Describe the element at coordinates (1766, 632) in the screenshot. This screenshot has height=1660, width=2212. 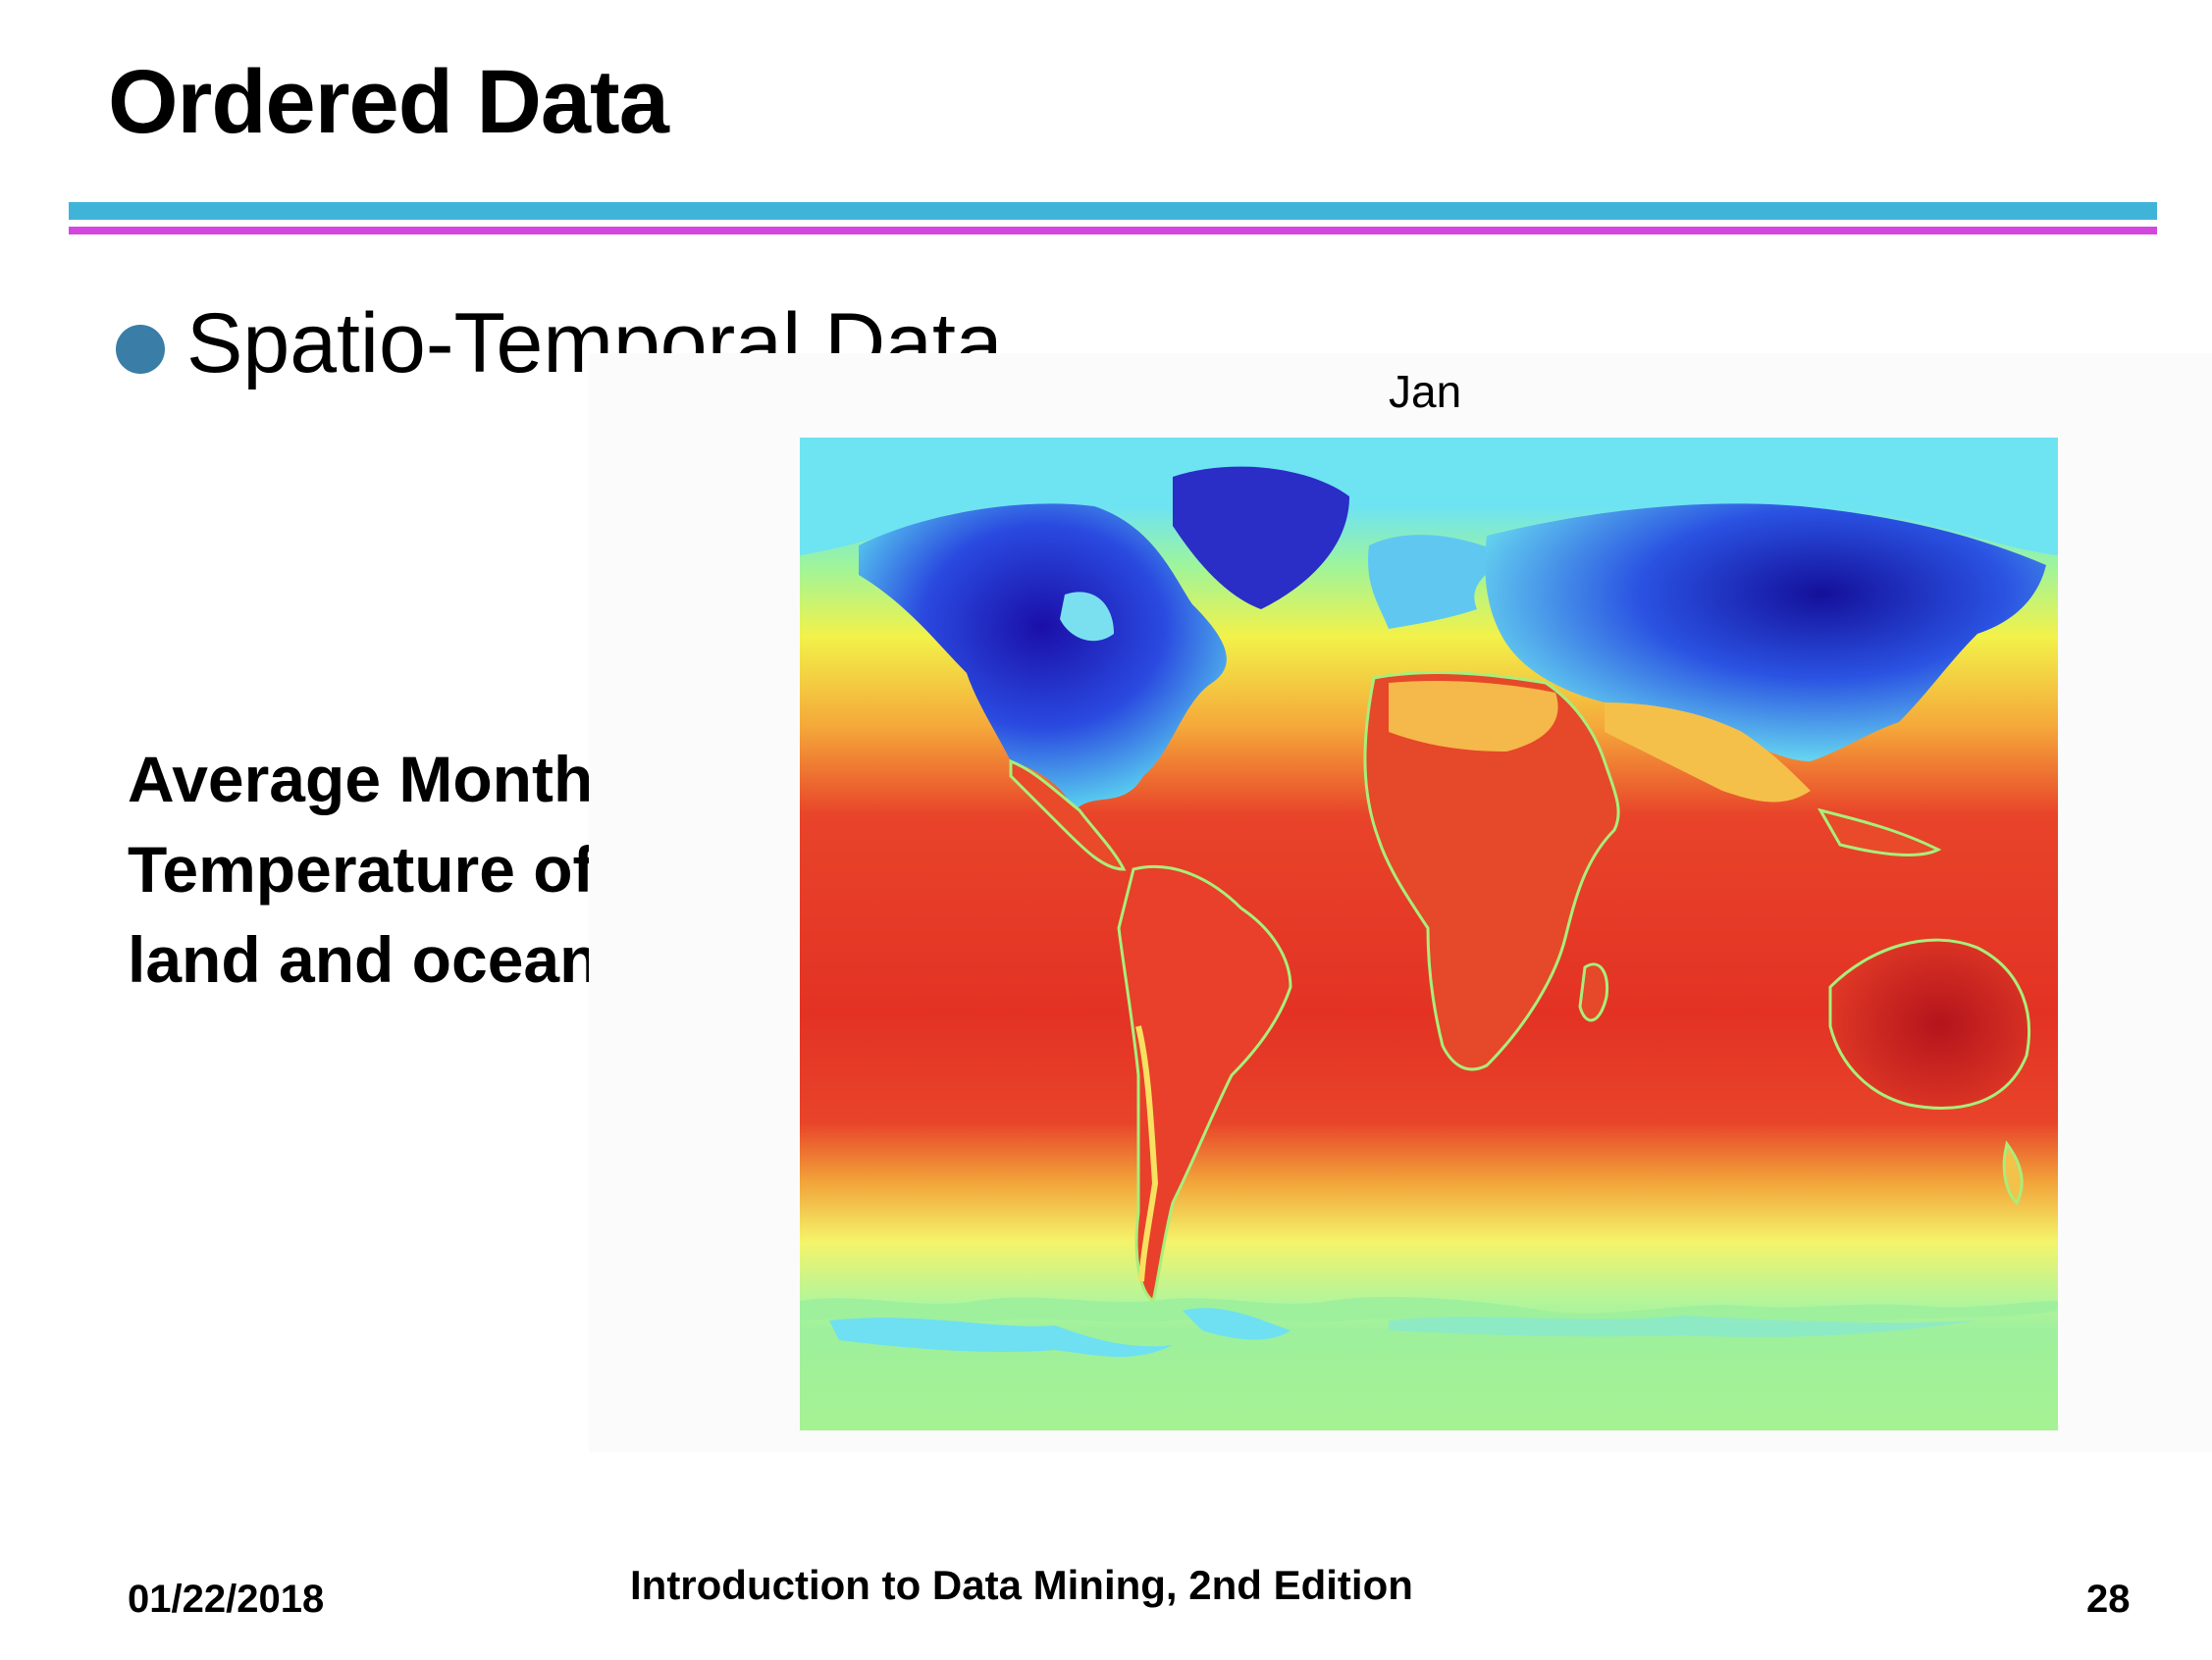
I see `asia-landmass` at that location.